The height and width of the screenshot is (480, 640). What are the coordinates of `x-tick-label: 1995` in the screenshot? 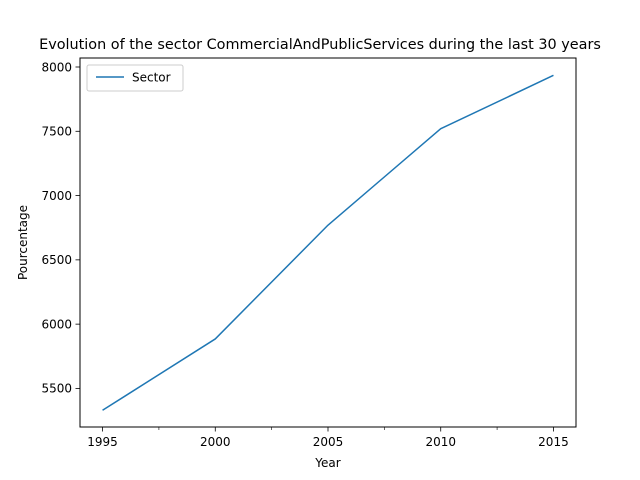 It's located at (102, 442).